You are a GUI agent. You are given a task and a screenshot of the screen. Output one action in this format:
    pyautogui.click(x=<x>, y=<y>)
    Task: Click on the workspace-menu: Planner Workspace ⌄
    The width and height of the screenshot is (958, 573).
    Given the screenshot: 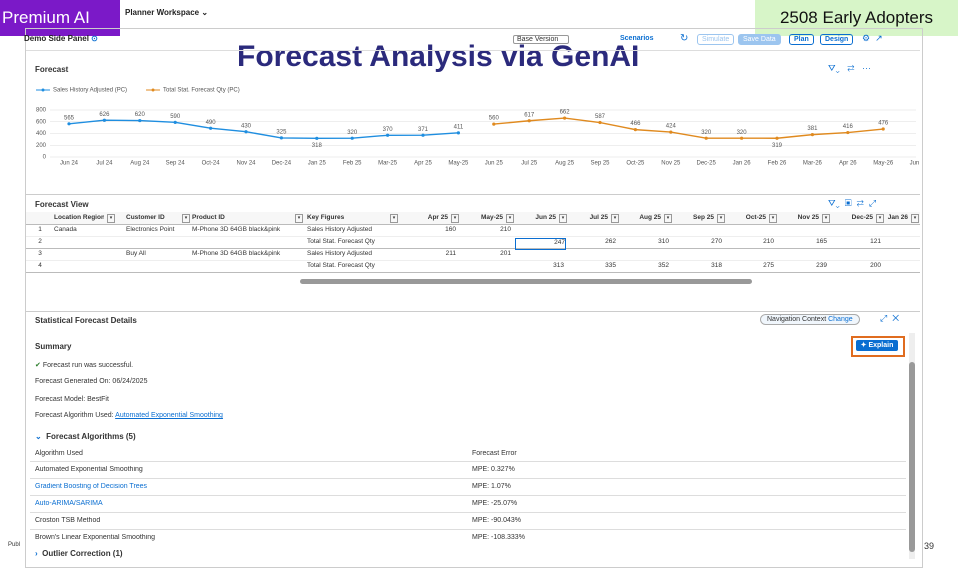 What is the action you would take?
    pyautogui.click(x=167, y=12)
    